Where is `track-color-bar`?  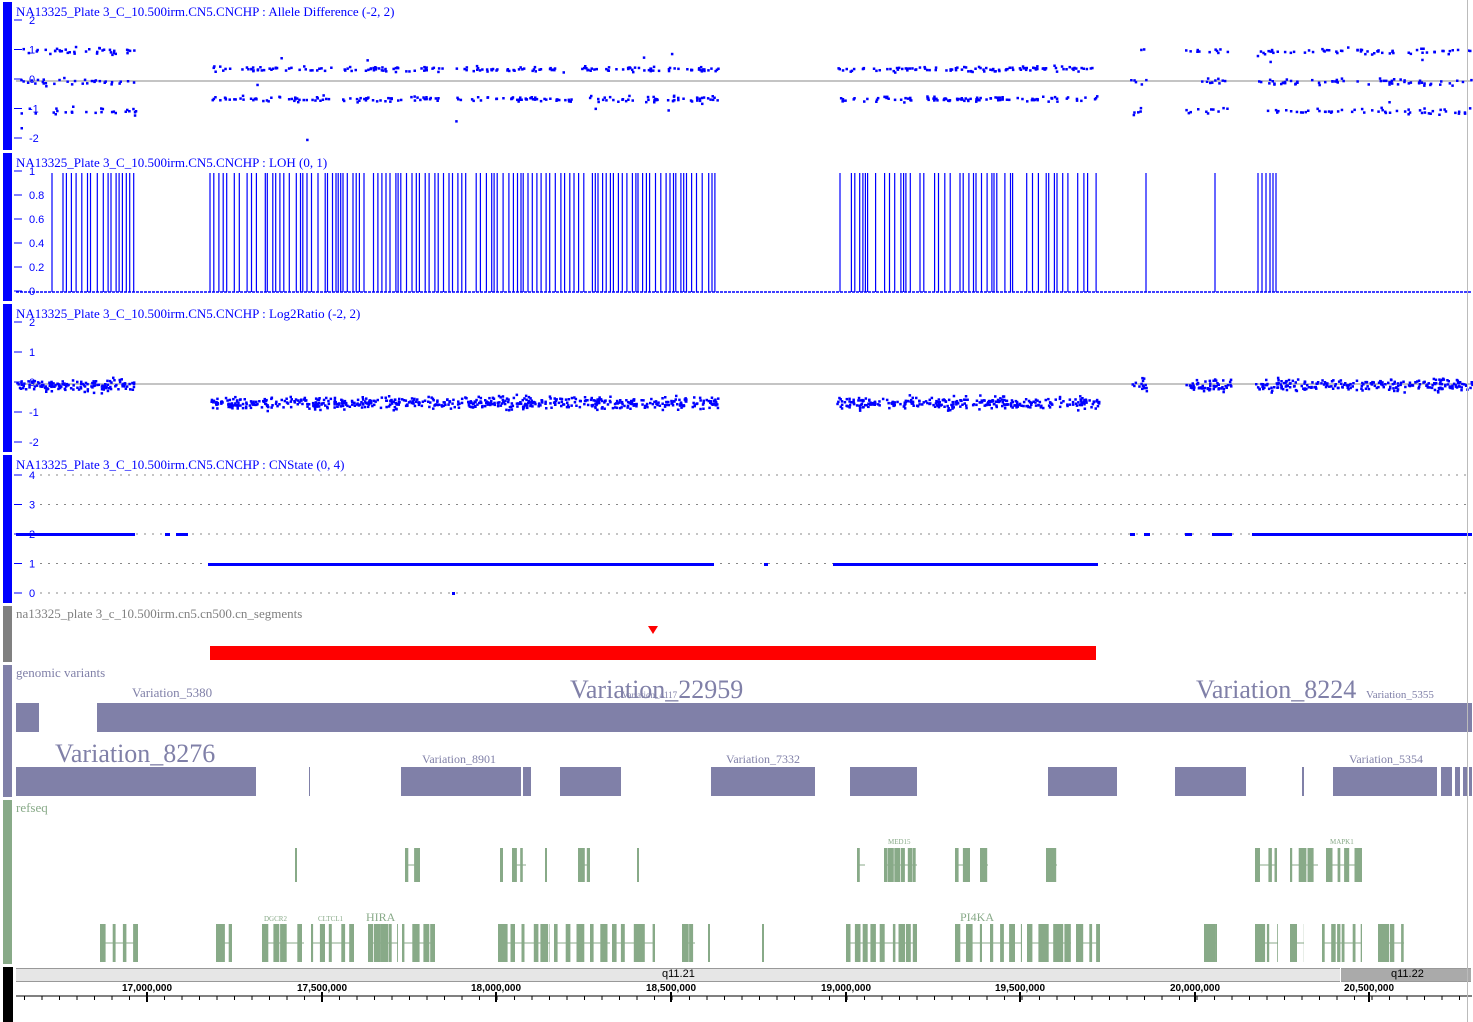 track-color-bar is located at coordinates (7, 76).